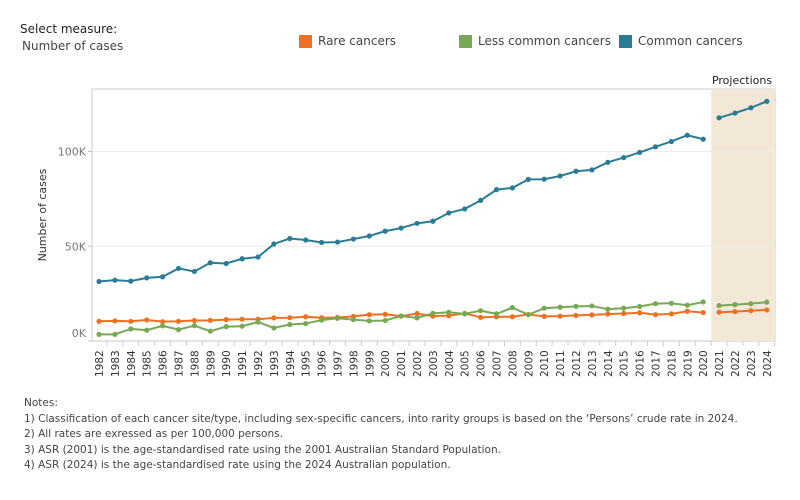 This screenshot has width=800, height=500. I want to click on x-tick-label: 2001, so click(402, 363).